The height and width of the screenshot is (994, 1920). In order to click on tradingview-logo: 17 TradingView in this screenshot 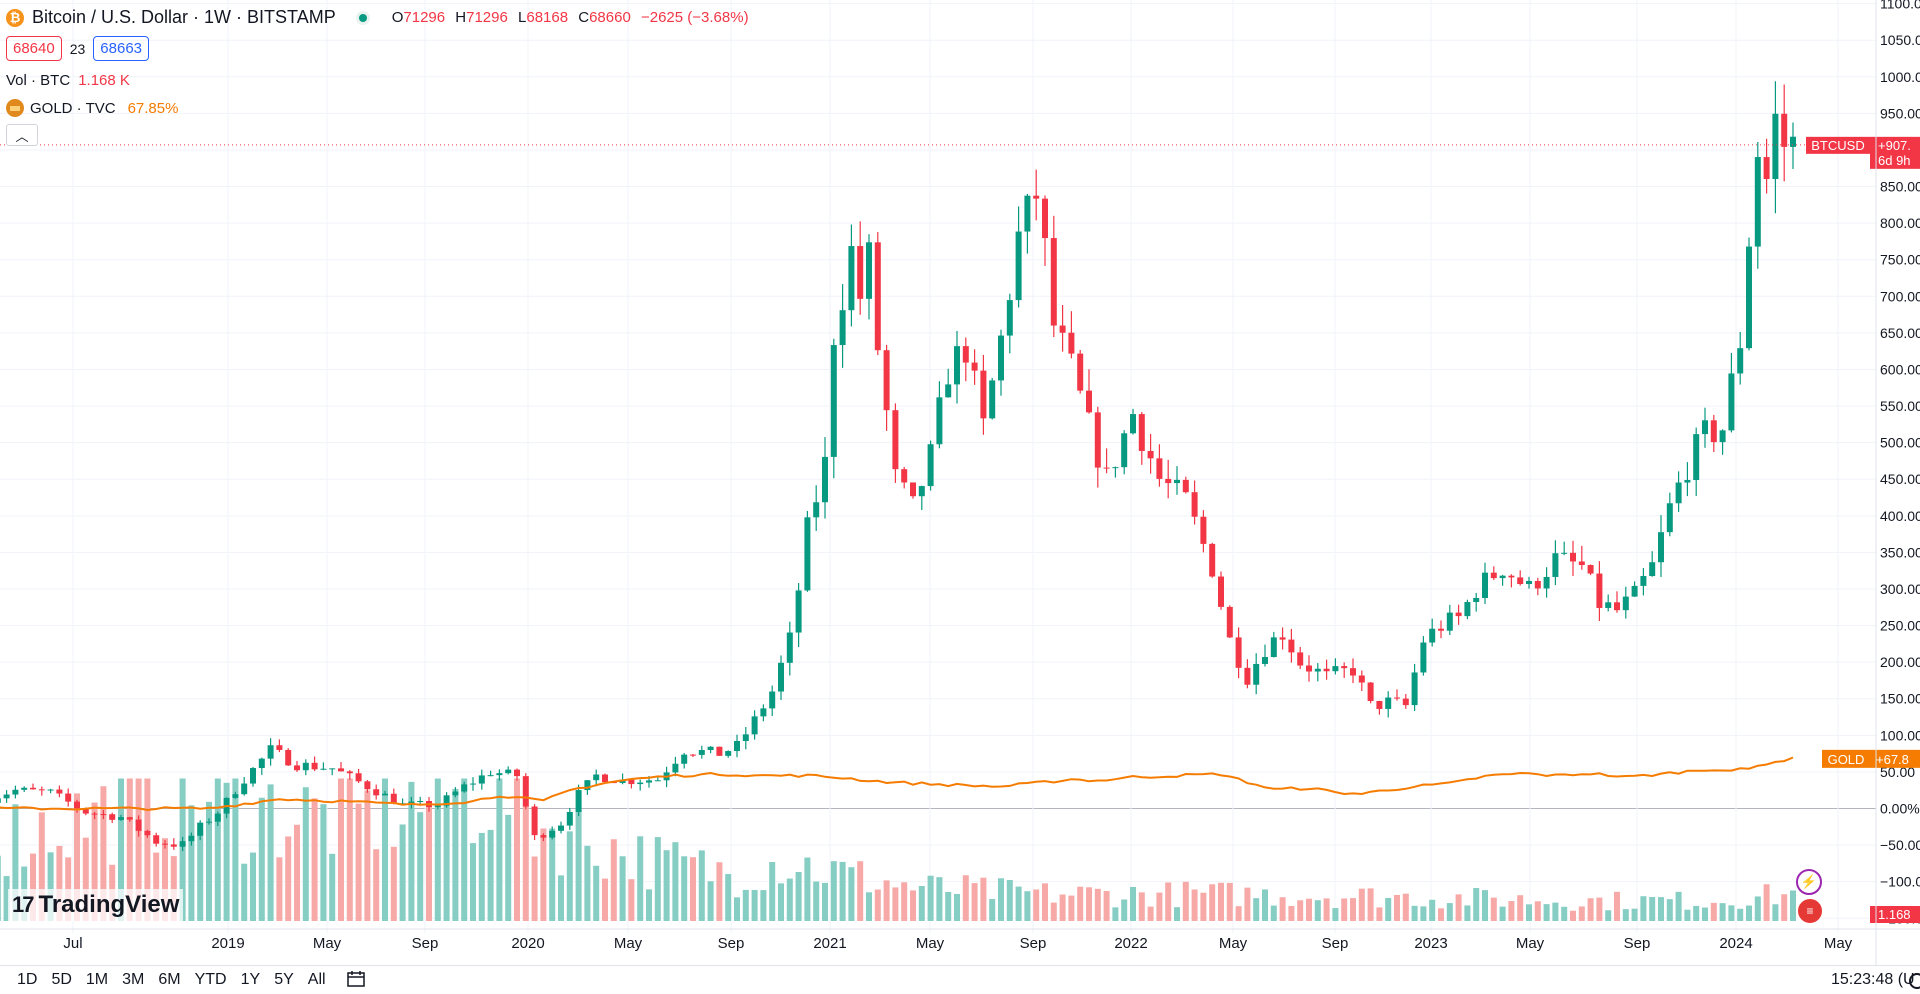, I will do `click(96, 905)`.